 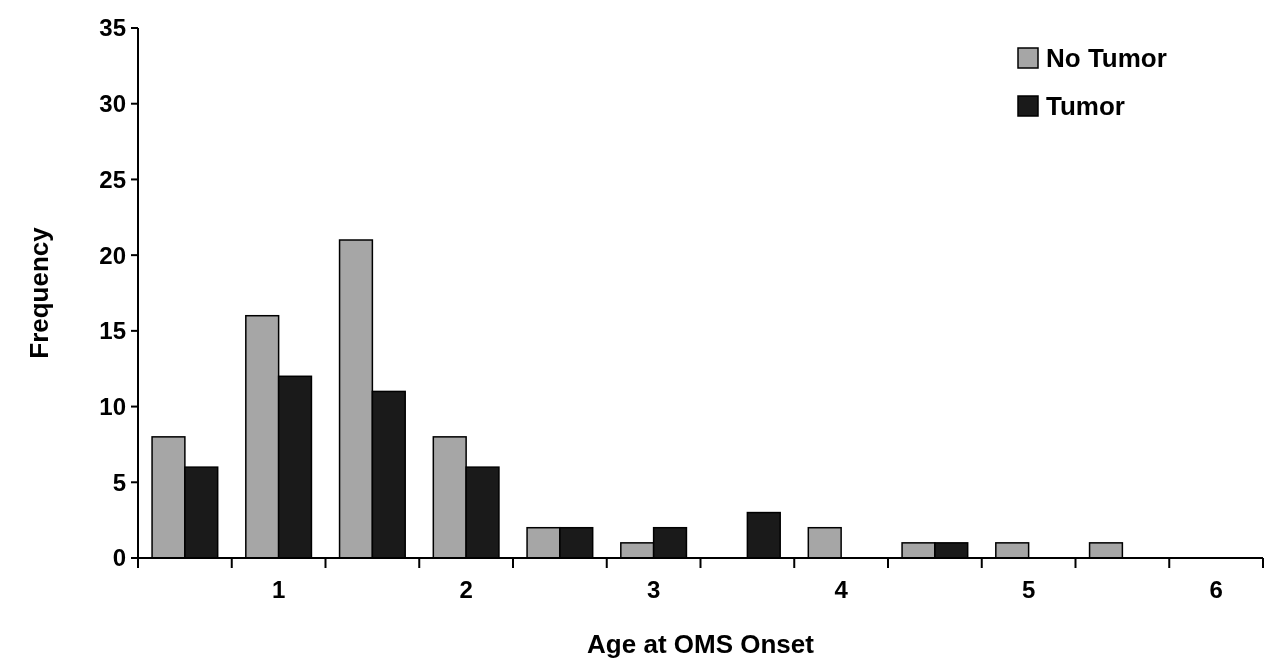 I want to click on x-tick-label: 1, so click(x=278, y=589).